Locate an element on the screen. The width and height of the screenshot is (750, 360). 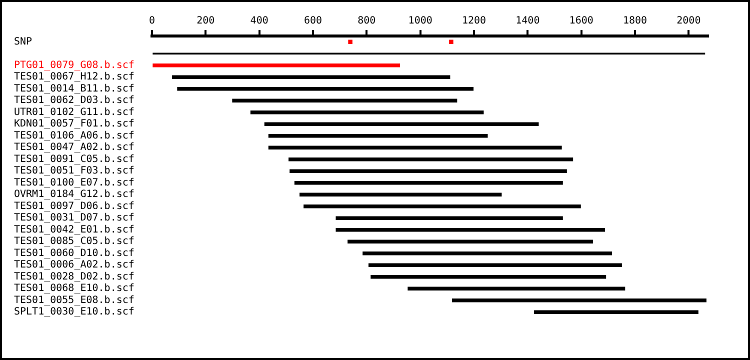
y-tick-label: TES01_0042_E01.b.scf is located at coordinates (74, 230).